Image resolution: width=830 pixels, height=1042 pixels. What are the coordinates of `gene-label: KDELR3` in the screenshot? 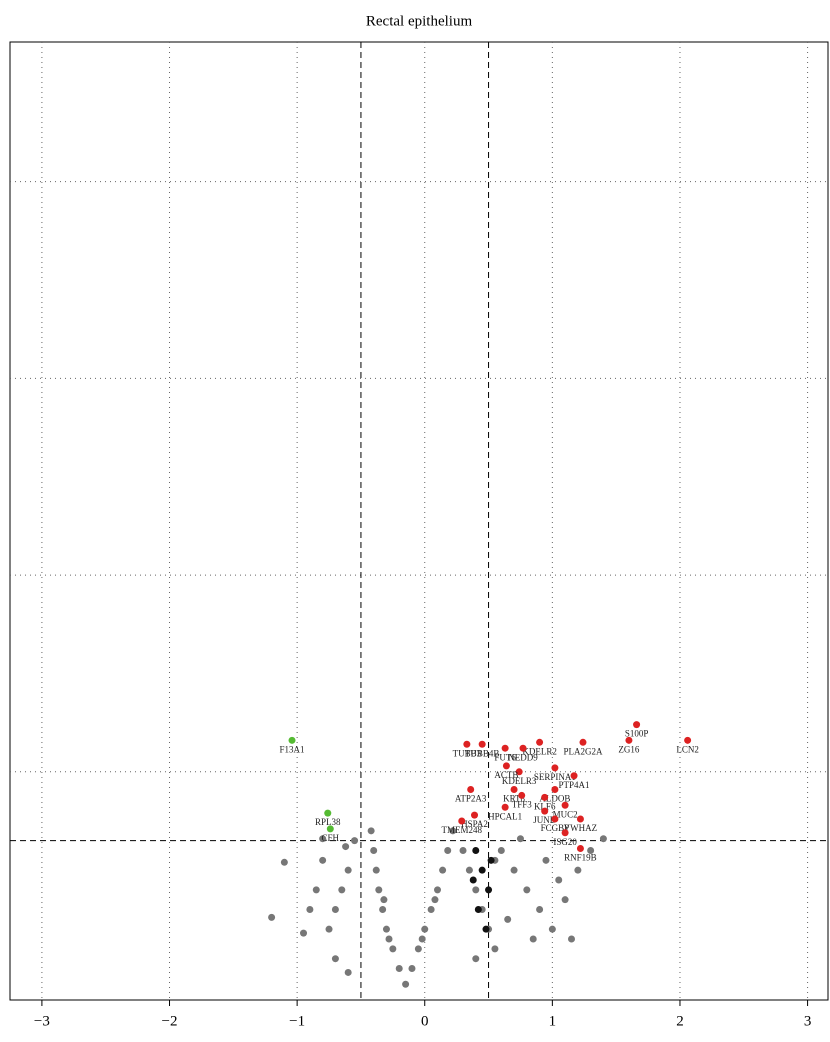 It's located at (519, 781).